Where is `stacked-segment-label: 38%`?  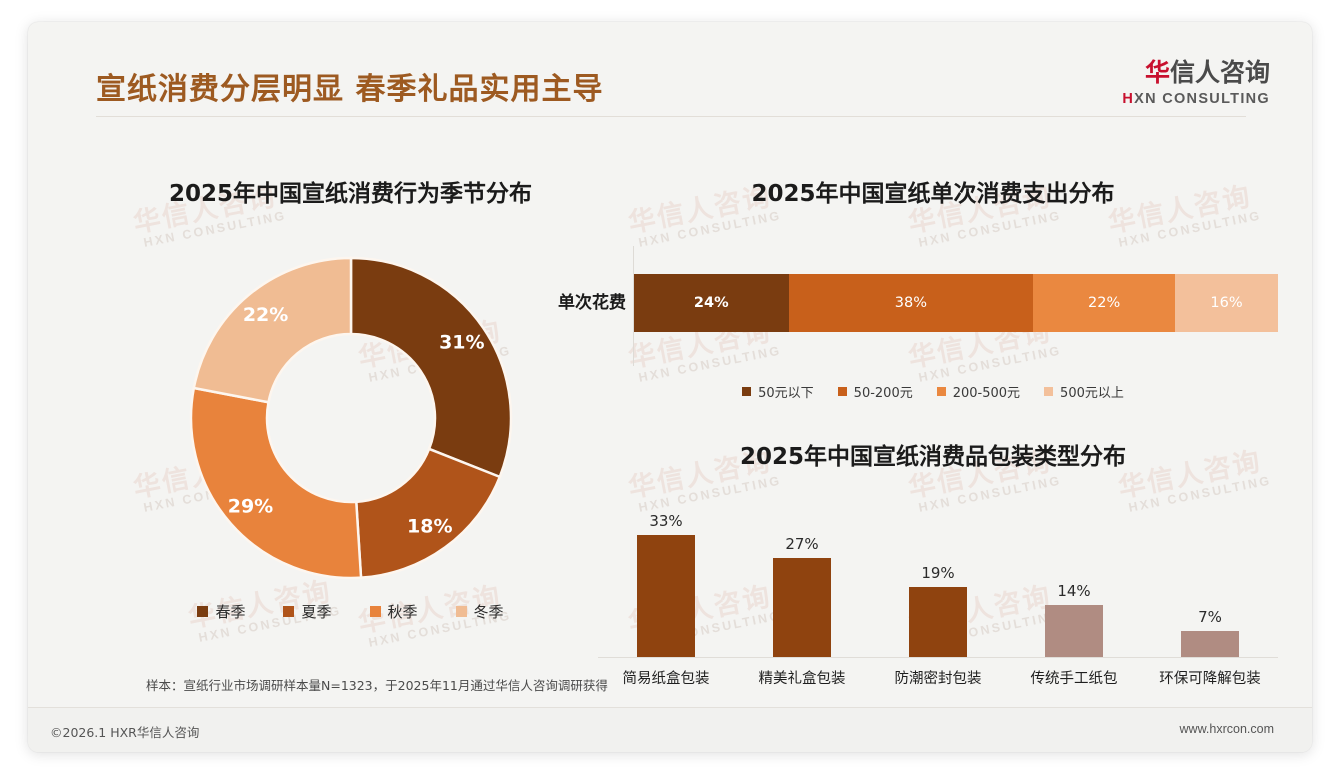 stacked-segment-label: 38% is located at coordinates (911, 303).